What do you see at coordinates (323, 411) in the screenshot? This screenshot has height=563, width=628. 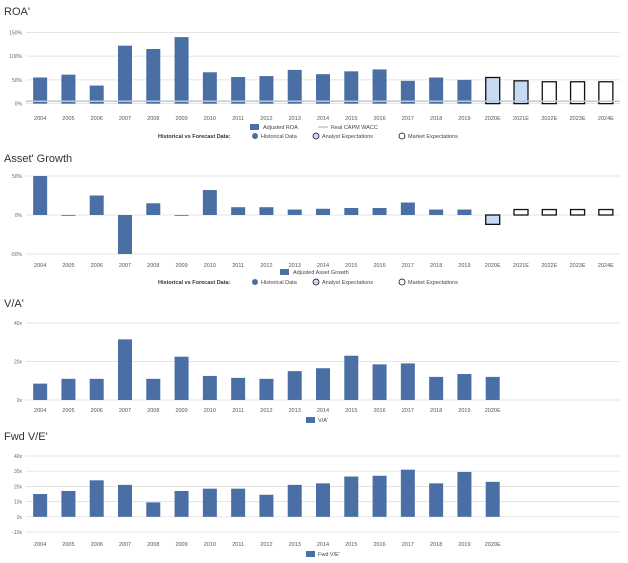 I see `x-tick-label: 2014` at bounding box center [323, 411].